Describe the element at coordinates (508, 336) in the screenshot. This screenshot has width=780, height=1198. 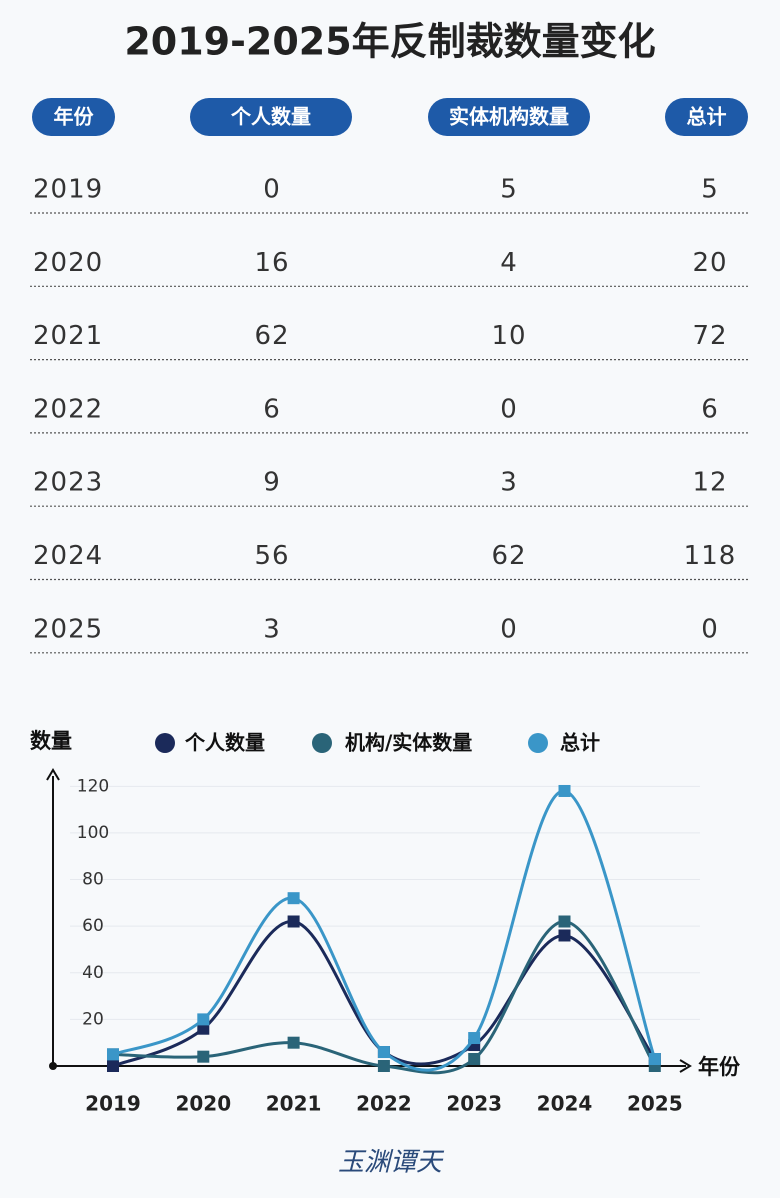
I see `table-cell: 10` at that location.